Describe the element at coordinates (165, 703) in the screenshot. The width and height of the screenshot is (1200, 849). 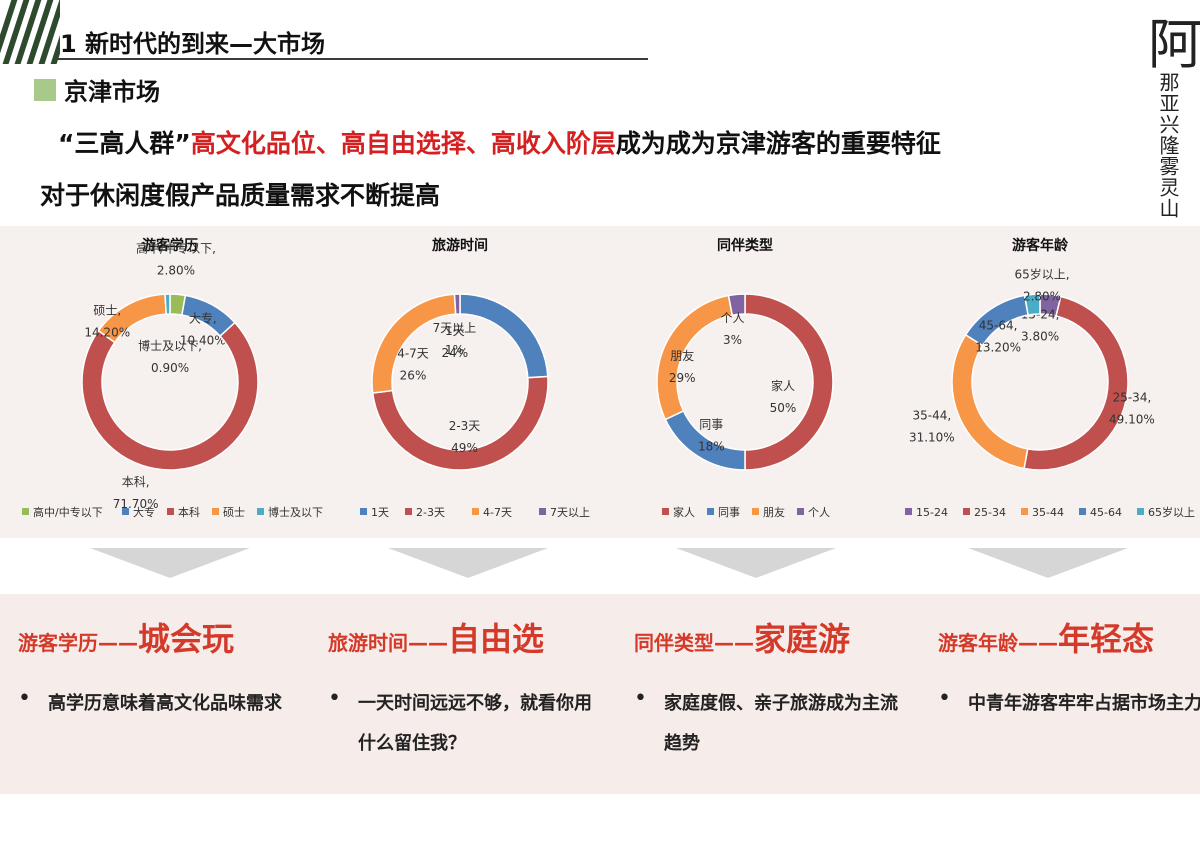
I see `column-text: 高学历意味着高文化品味需求` at that location.